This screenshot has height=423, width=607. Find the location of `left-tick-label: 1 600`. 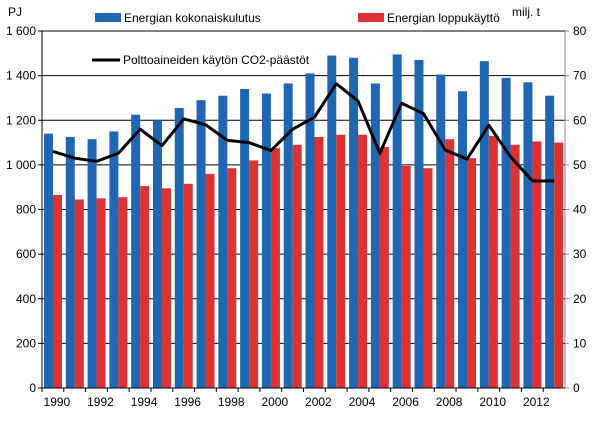

left-tick-label: 1 600 is located at coordinates (21, 31).